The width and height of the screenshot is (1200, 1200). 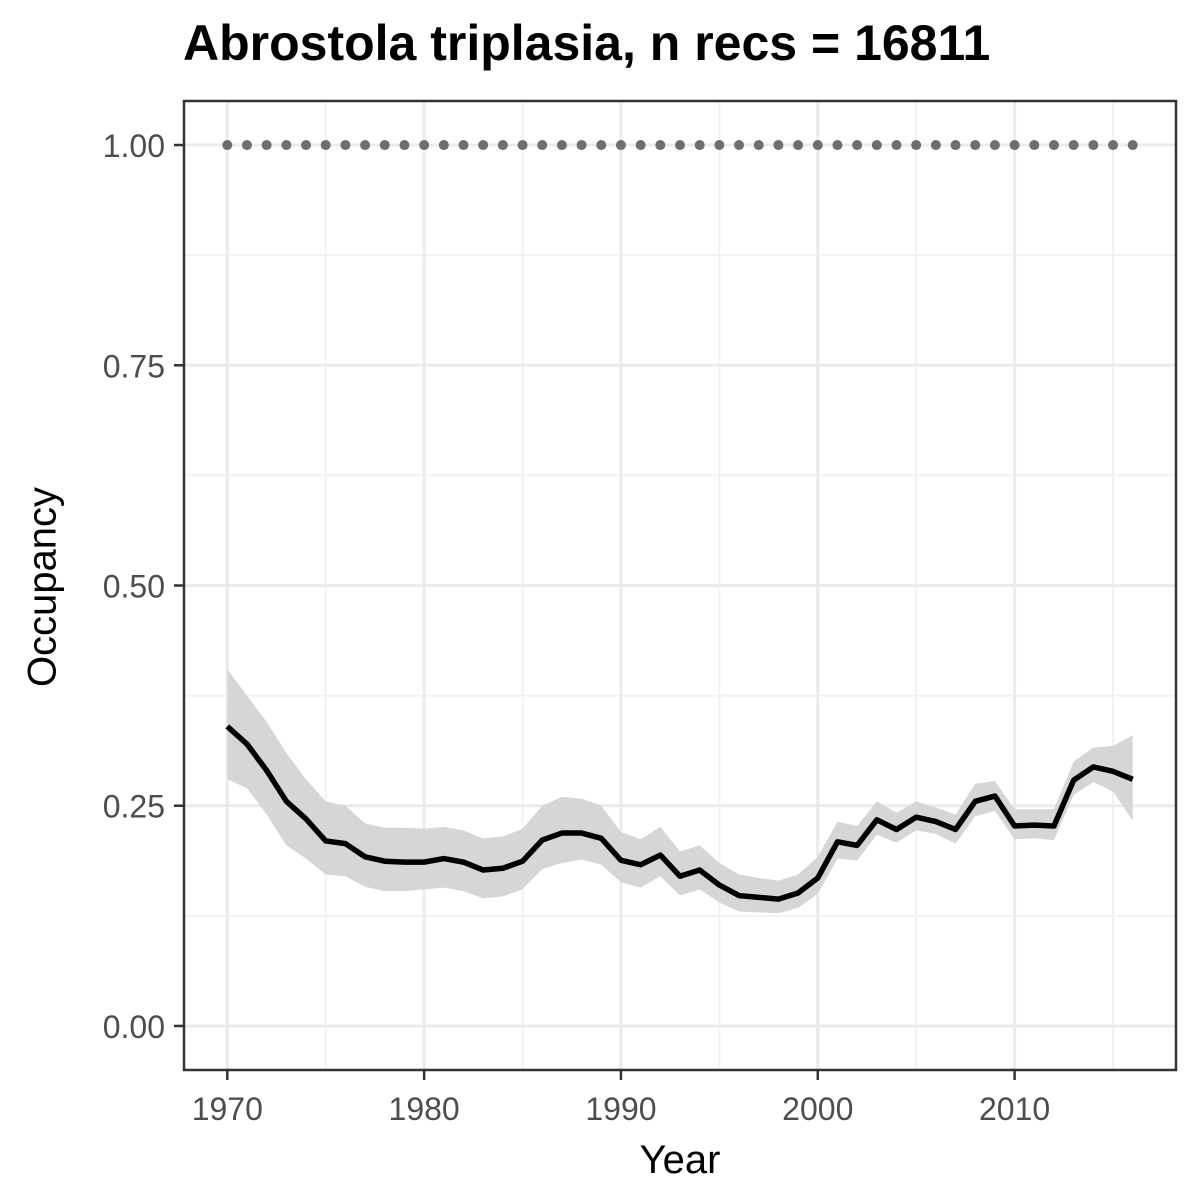 I want to click on x-tick-label: 1970, so click(x=227, y=1109).